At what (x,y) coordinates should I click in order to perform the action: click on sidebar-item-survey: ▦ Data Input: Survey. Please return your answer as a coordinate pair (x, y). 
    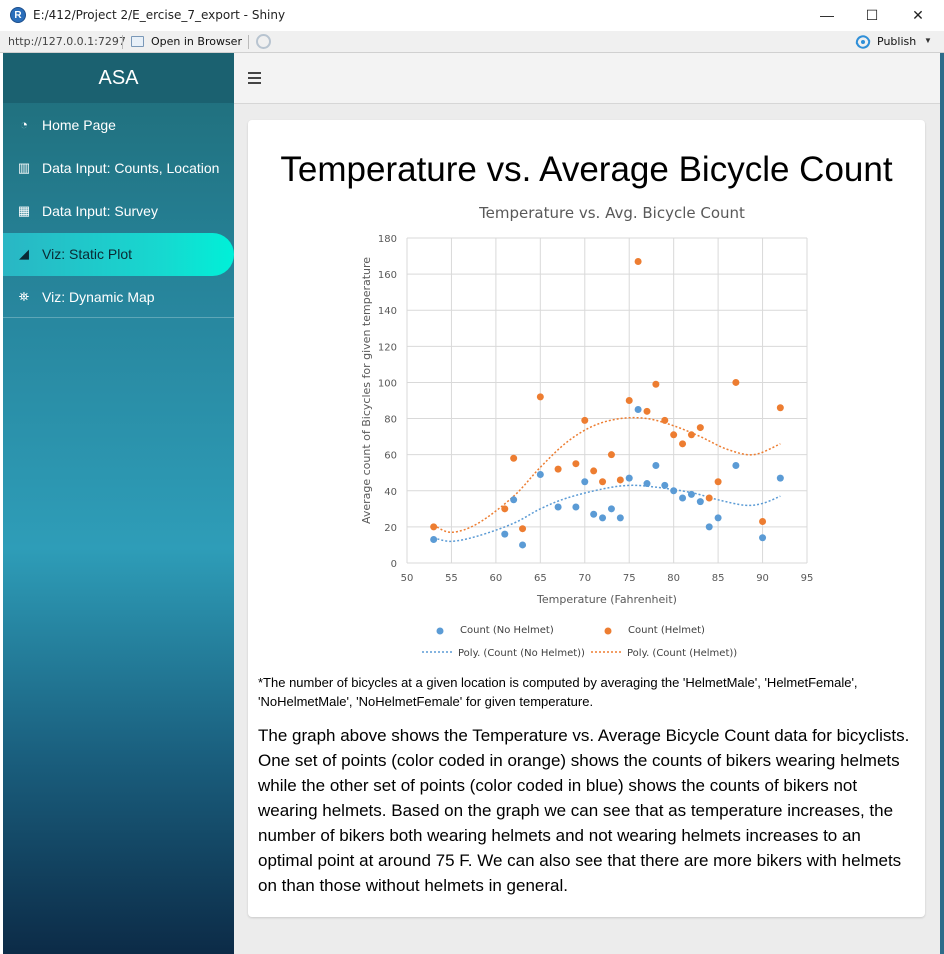
    Looking at the image, I should click on (118, 211).